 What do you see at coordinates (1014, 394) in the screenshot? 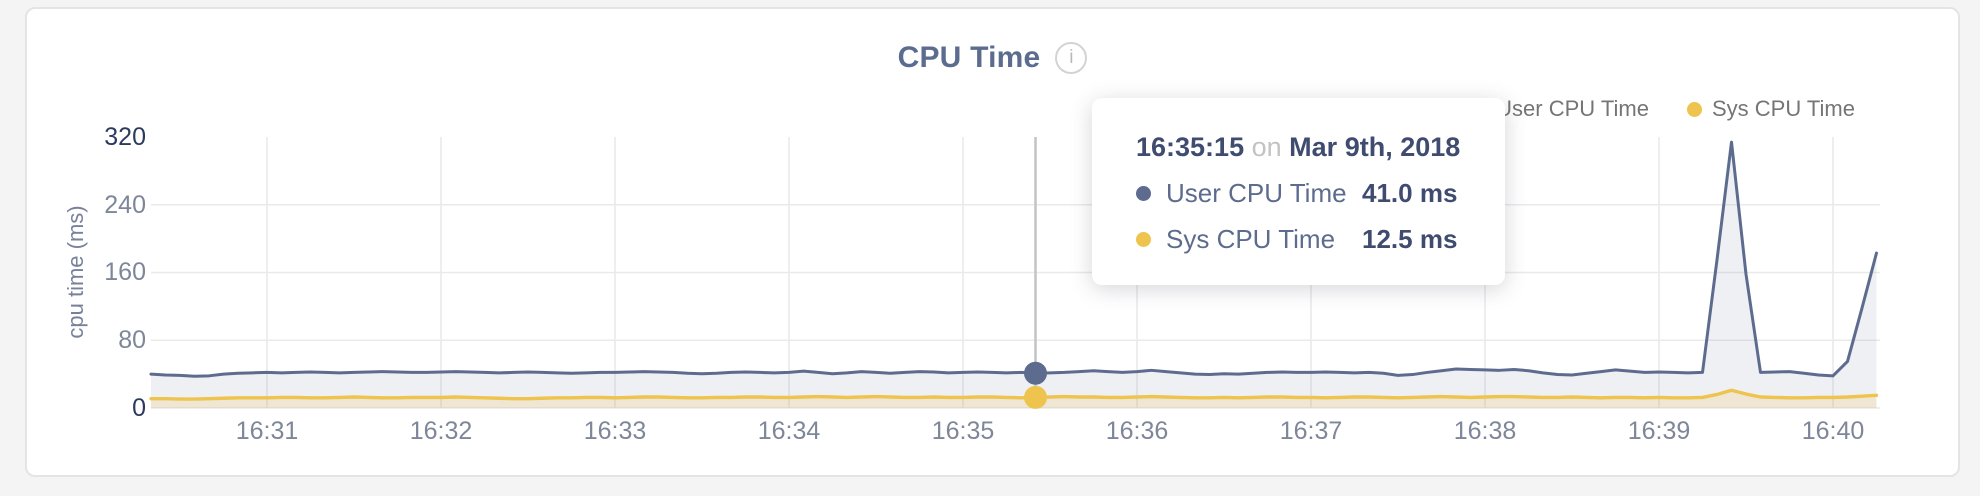
I see `sys-cpu-line` at bounding box center [1014, 394].